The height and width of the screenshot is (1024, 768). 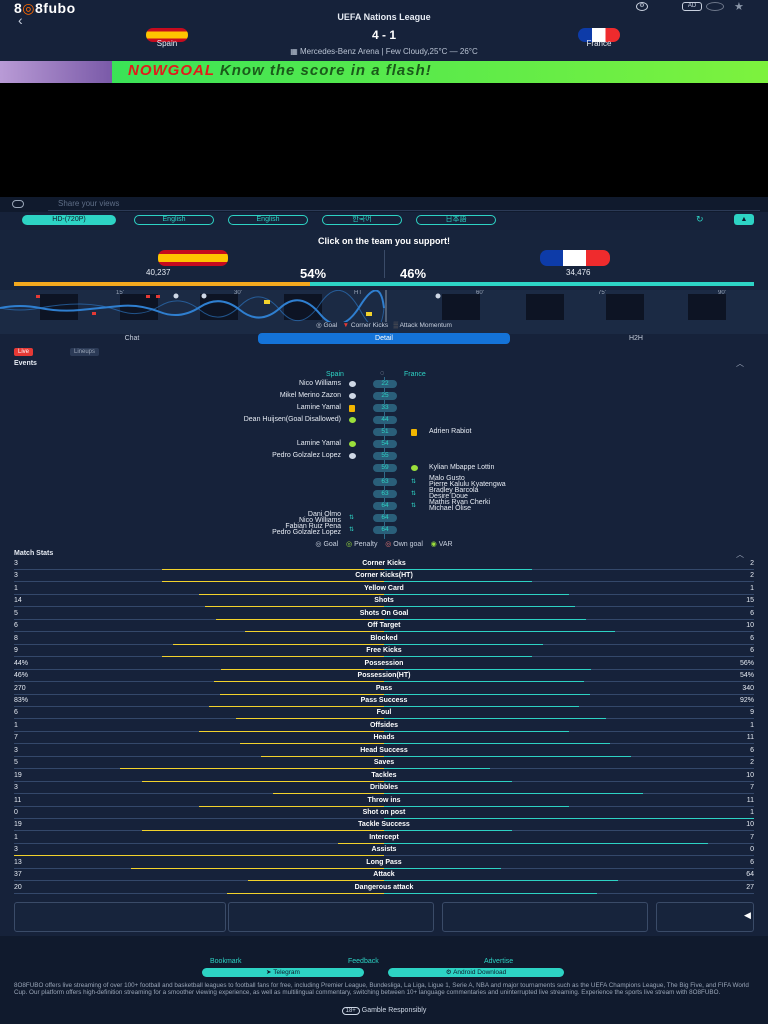 I want to click on stat-row: 5 Saves 2, so click(x=384, y=766).